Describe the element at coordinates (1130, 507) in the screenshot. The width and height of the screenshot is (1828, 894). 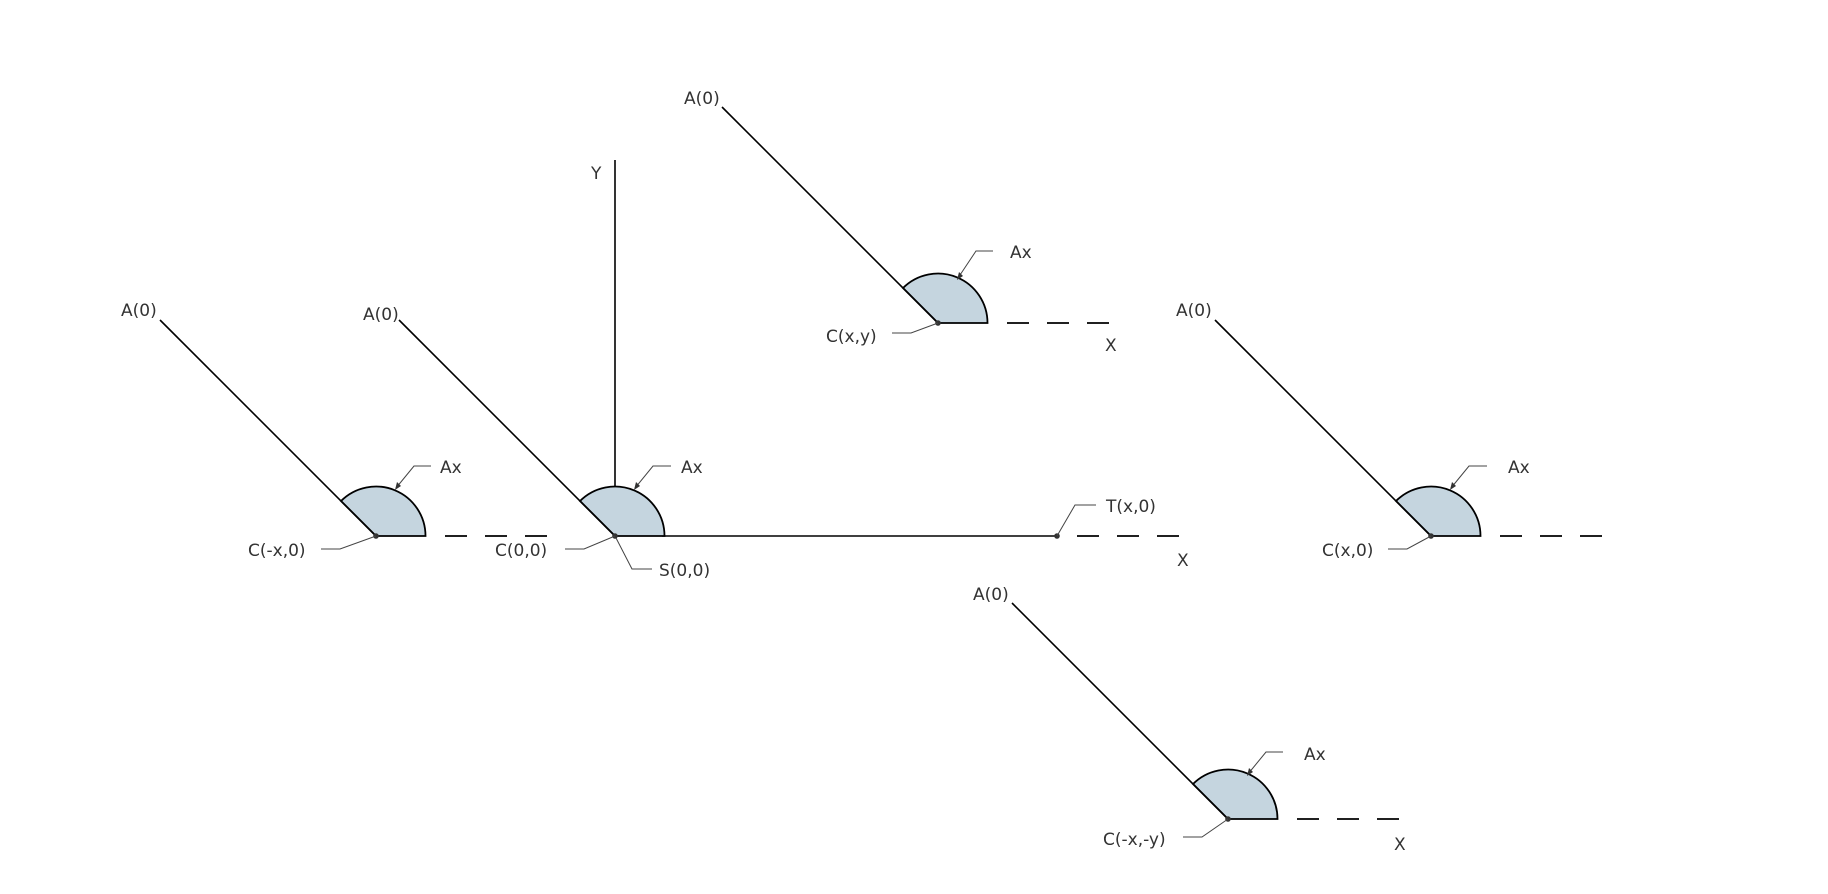
I see `point-t-label: T(x,0)` at that location.